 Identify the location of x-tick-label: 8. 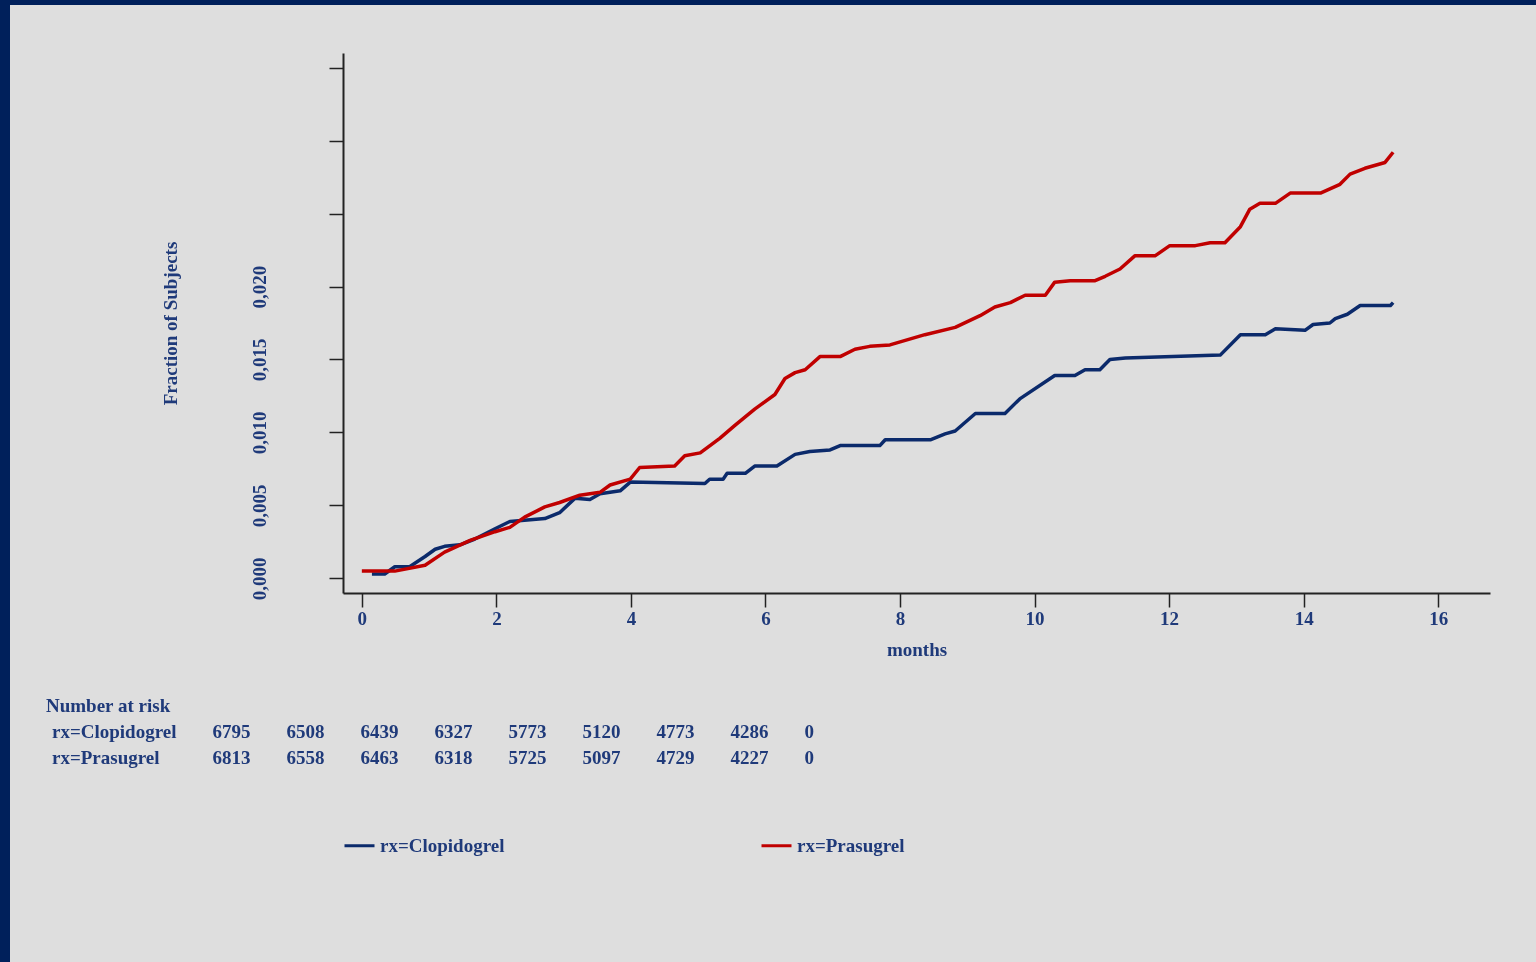
(900, 618).